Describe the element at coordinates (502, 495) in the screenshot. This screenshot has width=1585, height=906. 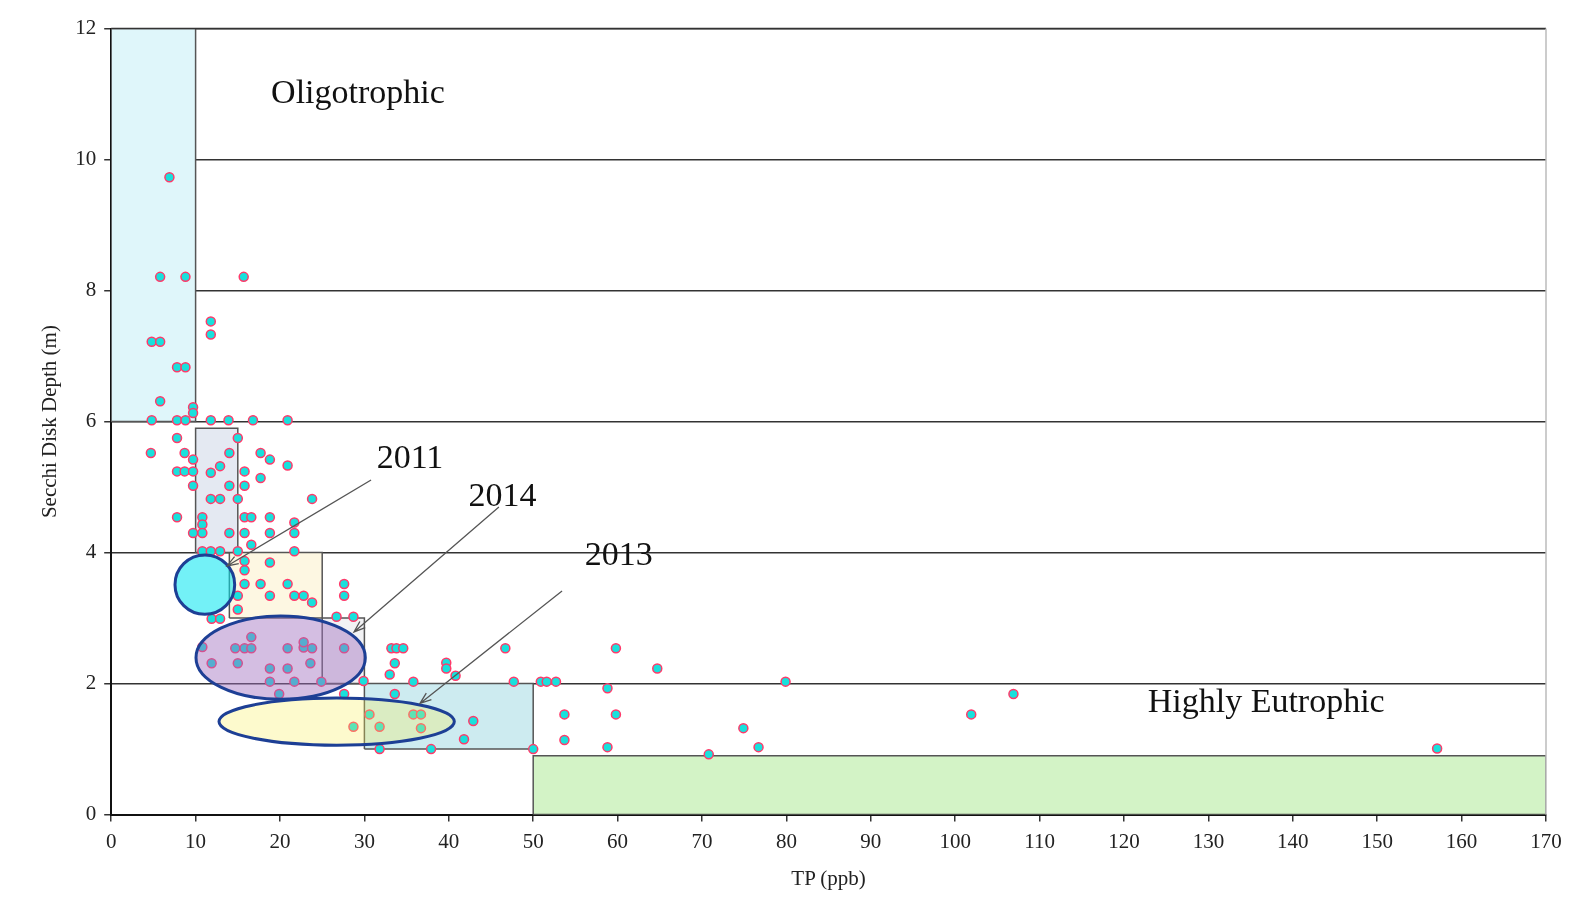
I see `annotation: 2014` at that location.